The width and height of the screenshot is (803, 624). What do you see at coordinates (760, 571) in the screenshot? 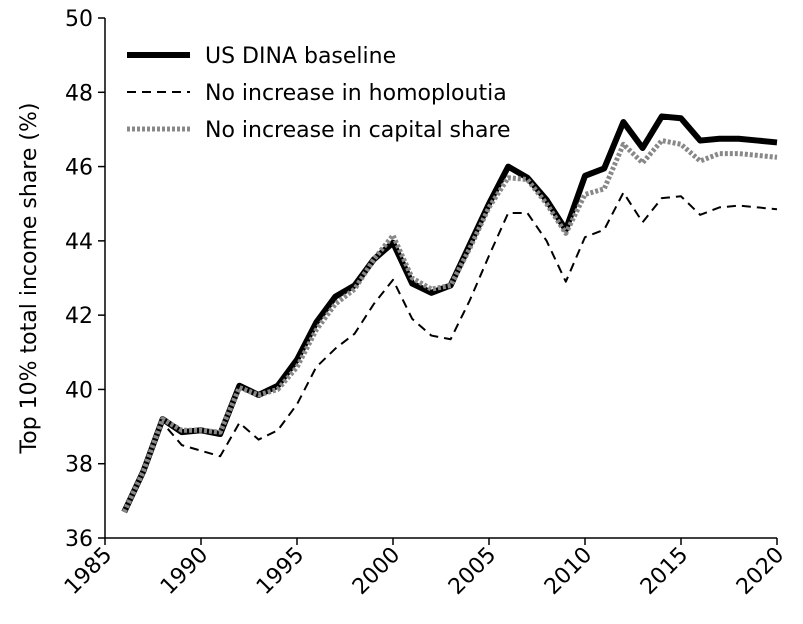
I see `x-tick-label: 2020` at bounding box center [760, 571].